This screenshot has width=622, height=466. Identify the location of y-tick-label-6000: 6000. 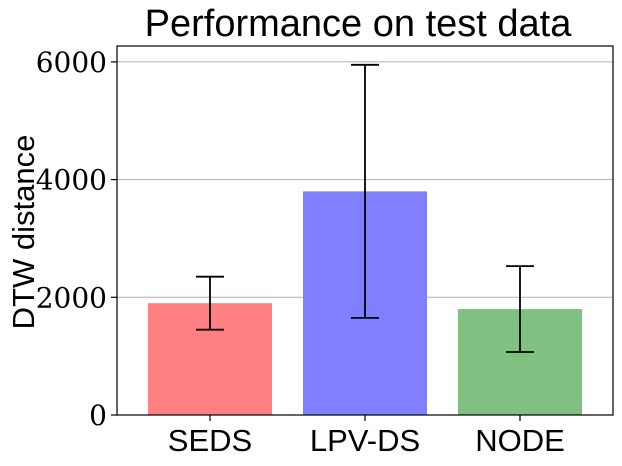
(71, 62).